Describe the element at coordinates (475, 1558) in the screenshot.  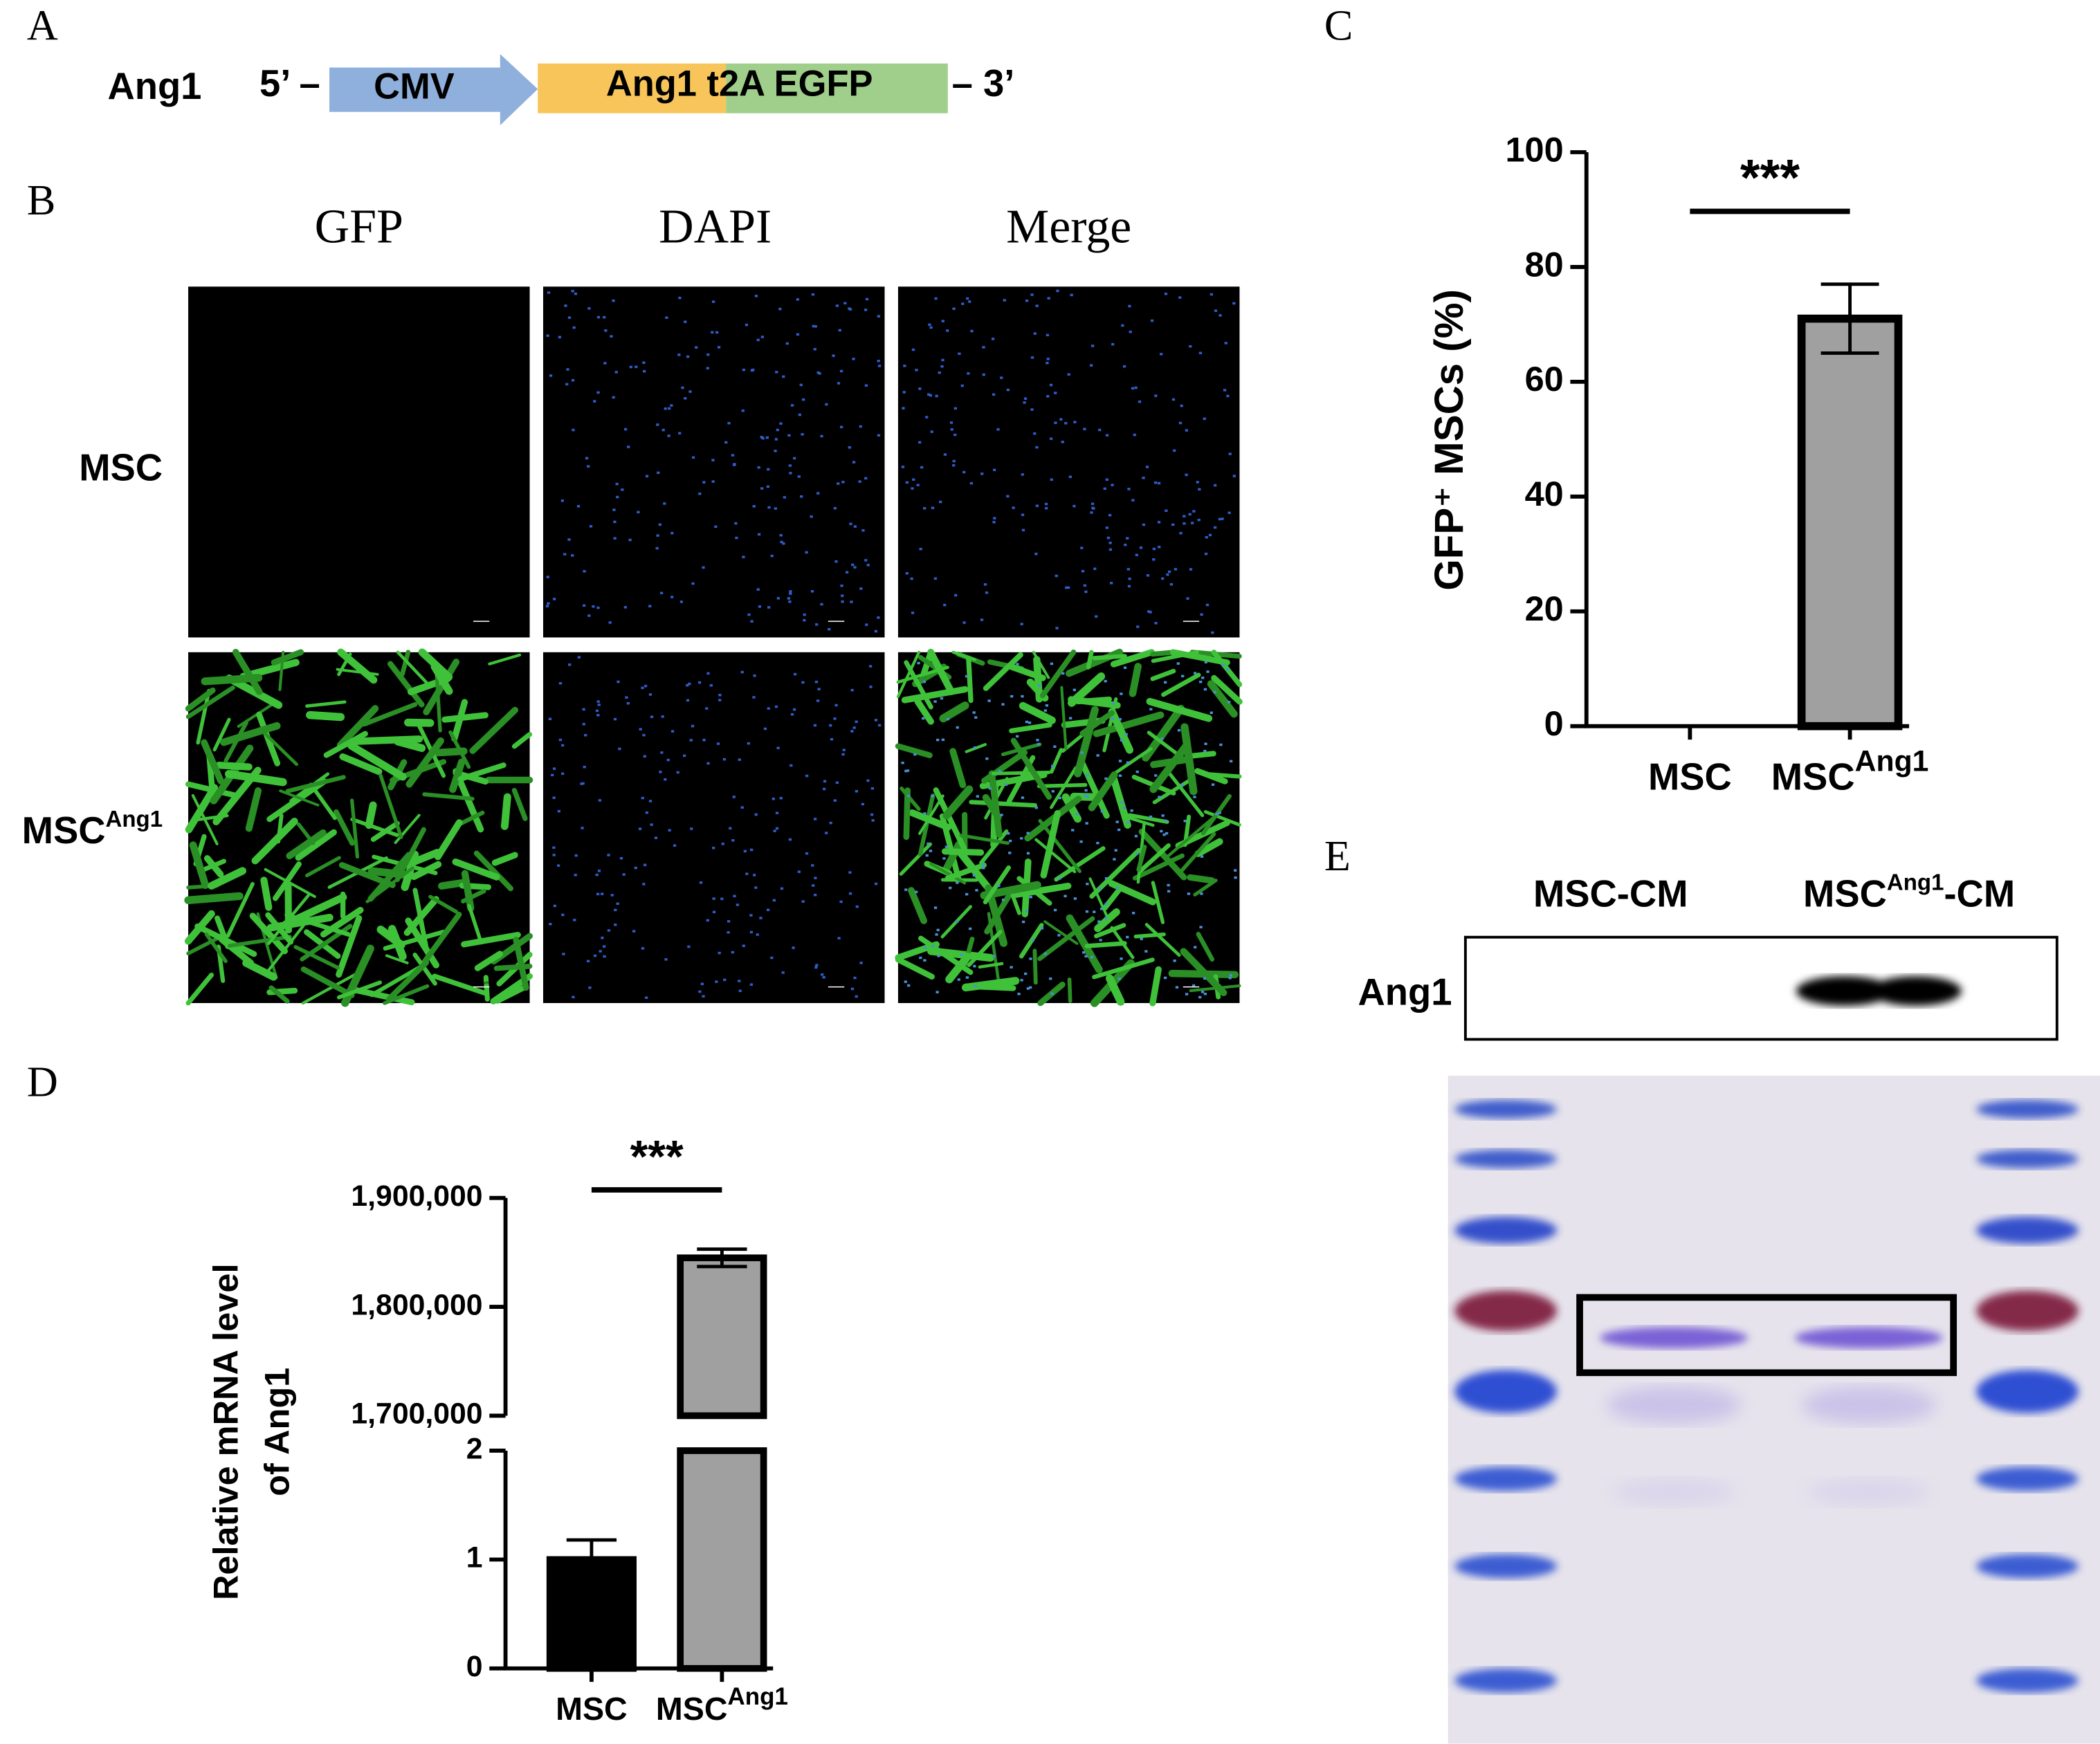
I see `y-tick-label: 1` at that location.